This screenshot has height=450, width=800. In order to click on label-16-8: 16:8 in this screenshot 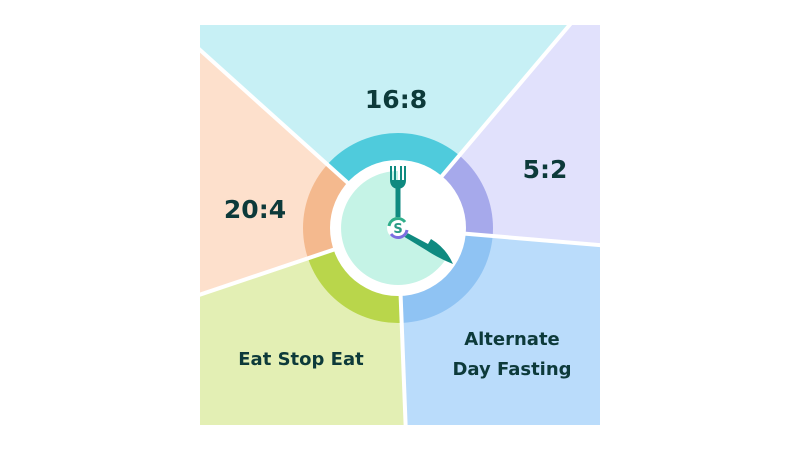, I will do `click(396, 99)`.